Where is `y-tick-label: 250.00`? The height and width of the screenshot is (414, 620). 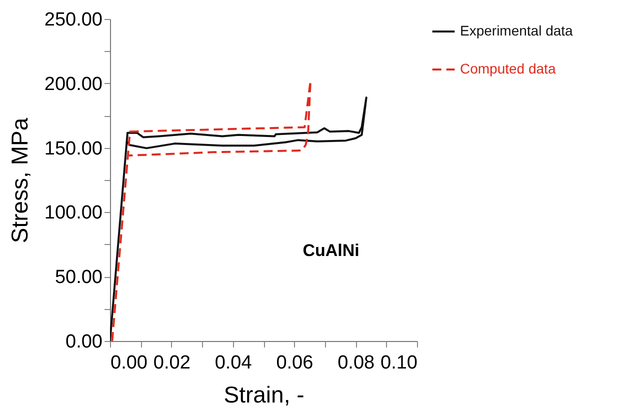 y-tick-label: 250.00 is located at coordinates (73, 20).